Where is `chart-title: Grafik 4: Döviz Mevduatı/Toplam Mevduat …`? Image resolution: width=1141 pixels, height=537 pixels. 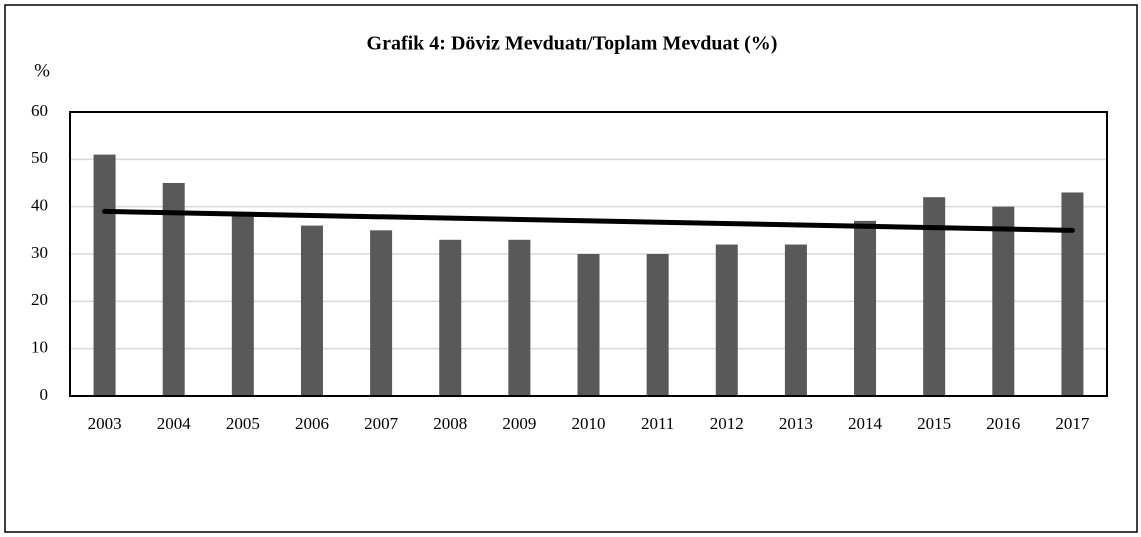
chart-title: Grafik 4: Döviz Mevduatı/Toplam Mevduat … is located at coordinates (572, 44).